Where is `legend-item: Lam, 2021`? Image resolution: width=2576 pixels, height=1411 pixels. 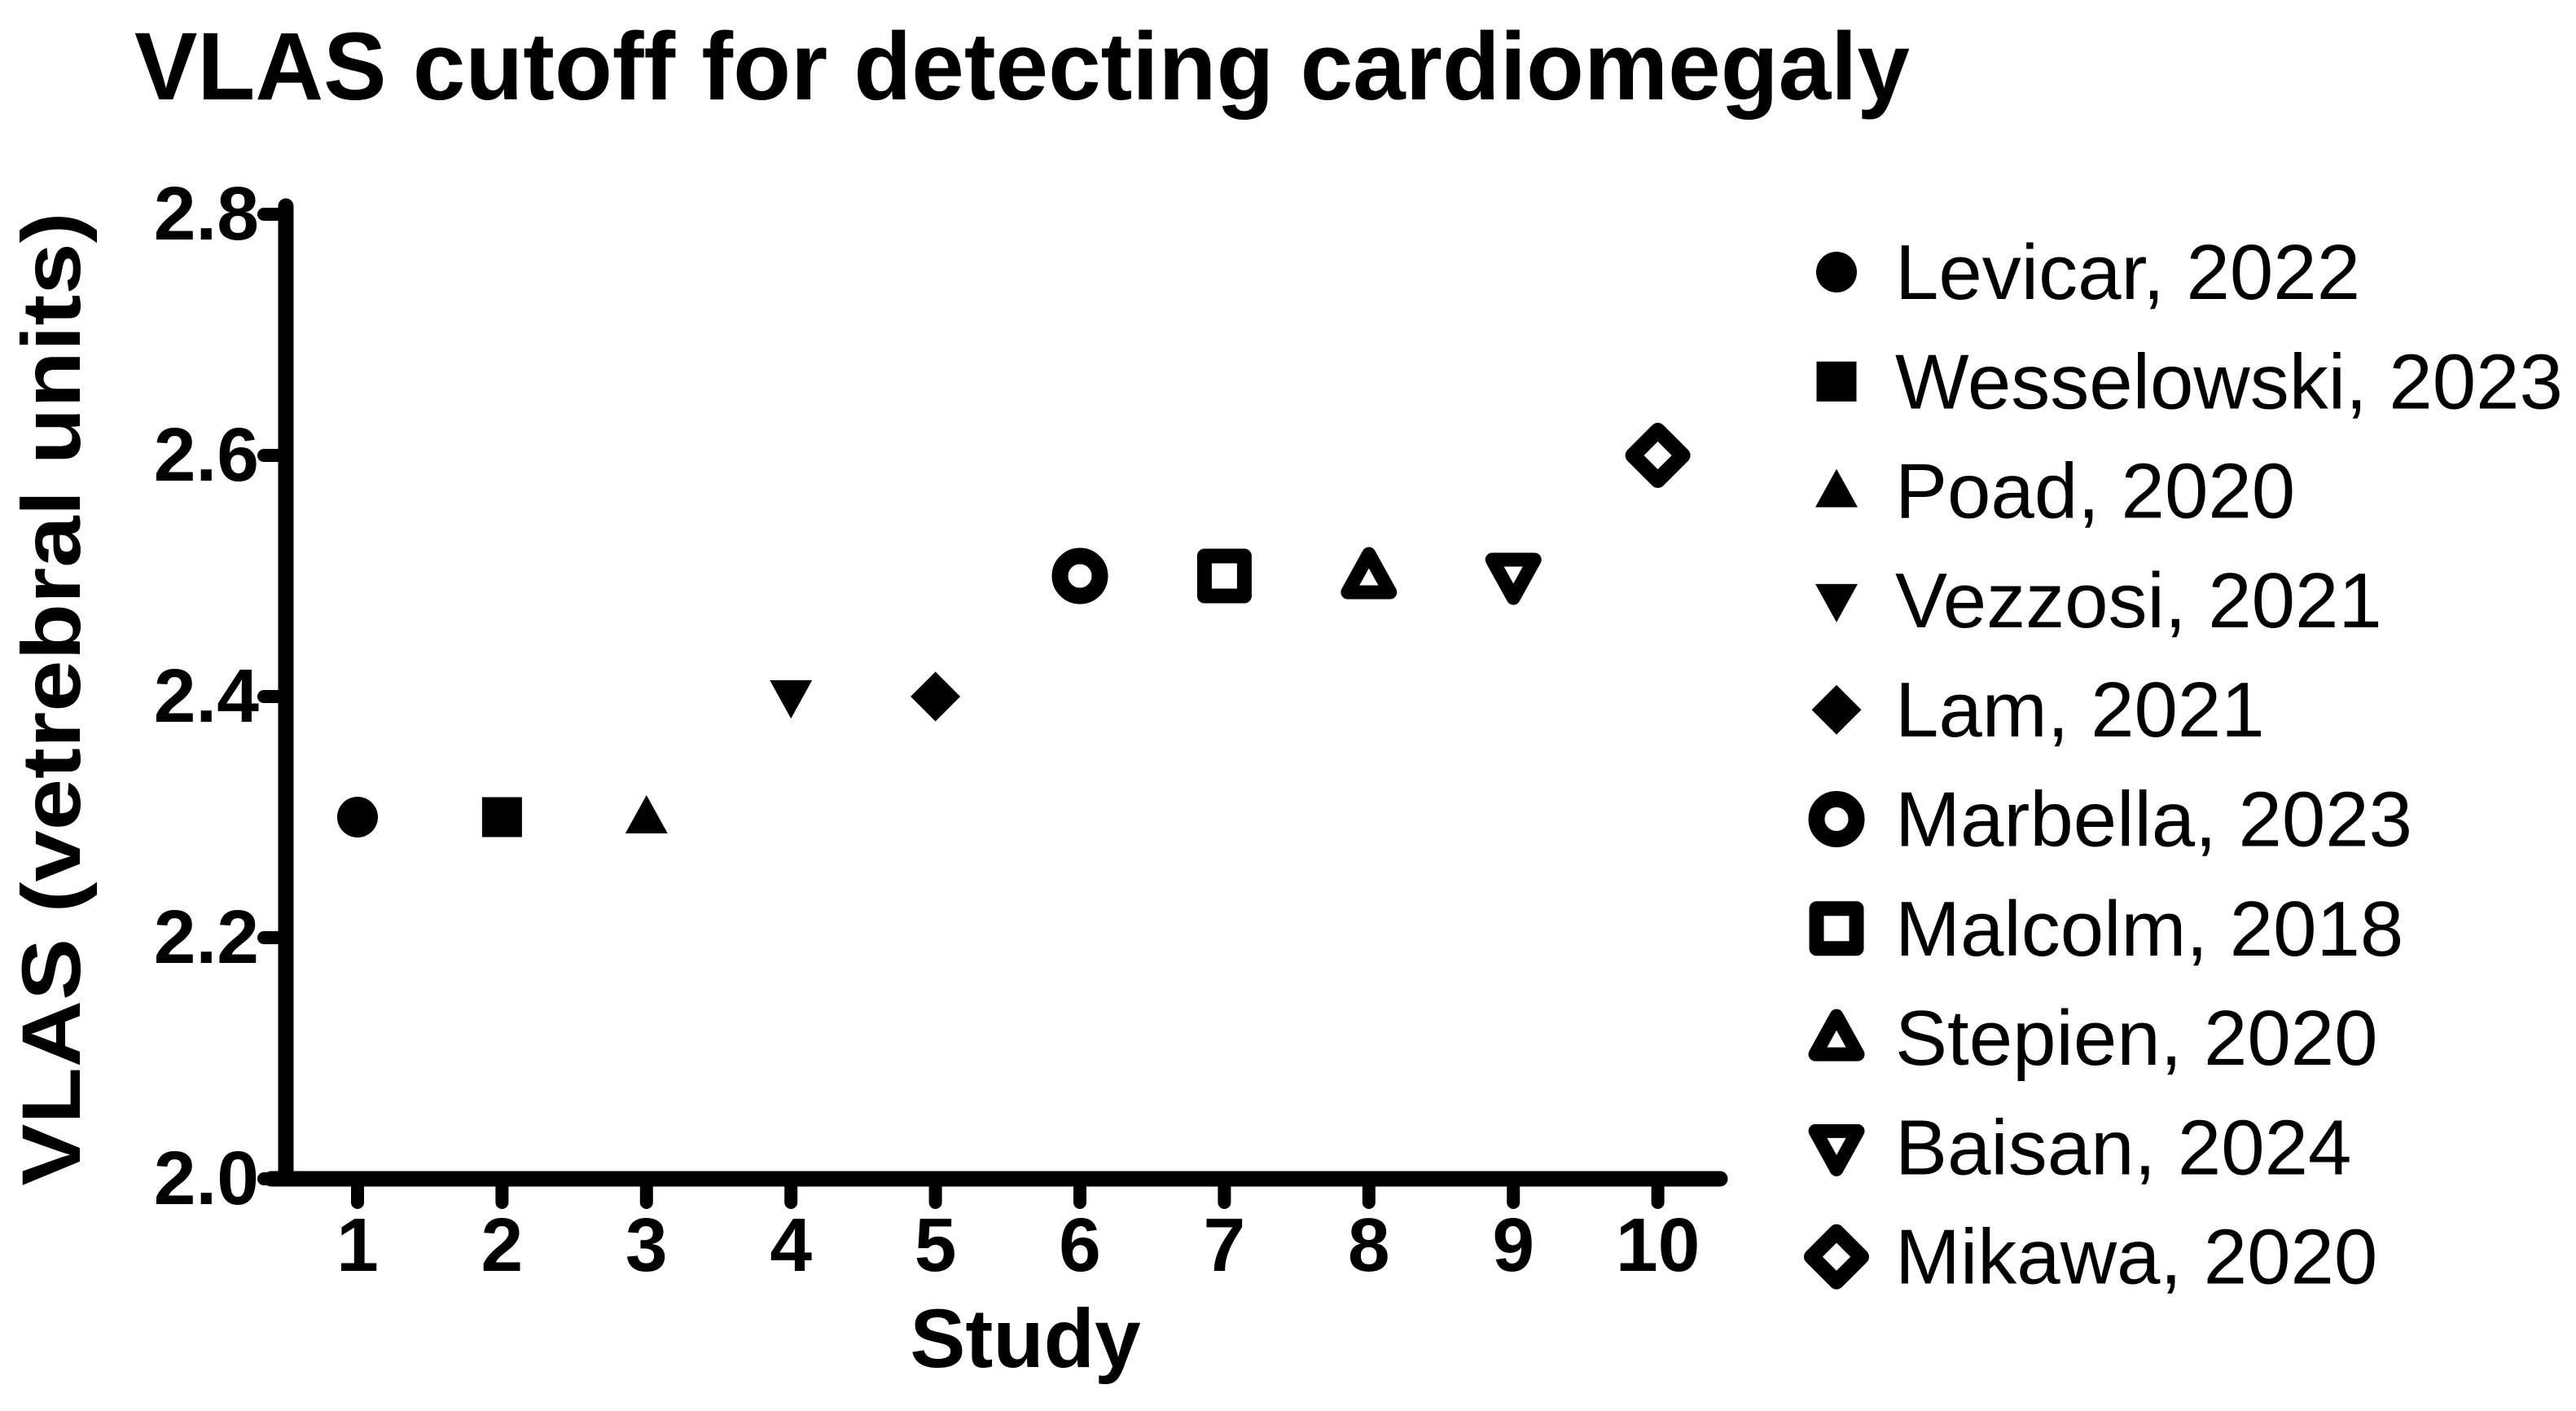 legend-item: Lam, 2021 is located at coordinates (2038, 710).